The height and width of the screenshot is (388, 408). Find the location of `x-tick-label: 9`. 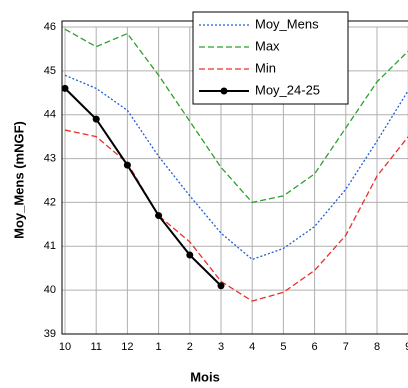

x-tick-label: 9 is located at coordinates (406, 347).